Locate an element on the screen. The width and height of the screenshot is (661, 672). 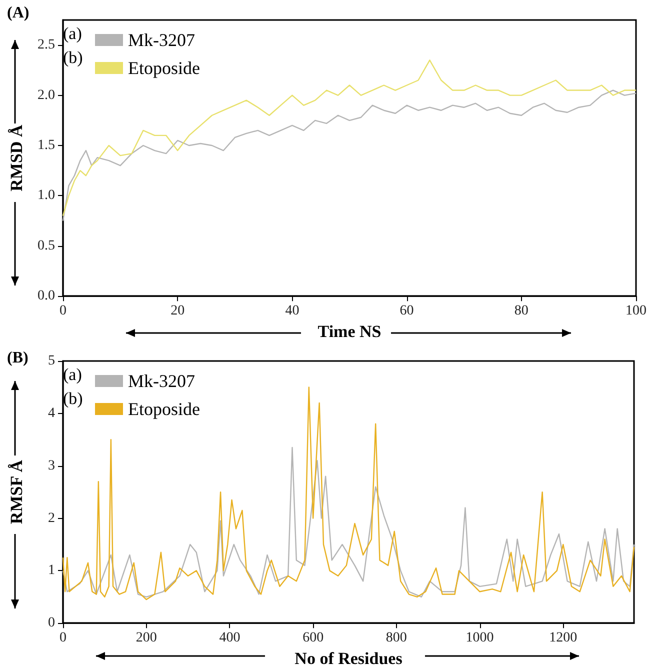
y-tick-label: 1.0 is located at coordinates (46, 196).